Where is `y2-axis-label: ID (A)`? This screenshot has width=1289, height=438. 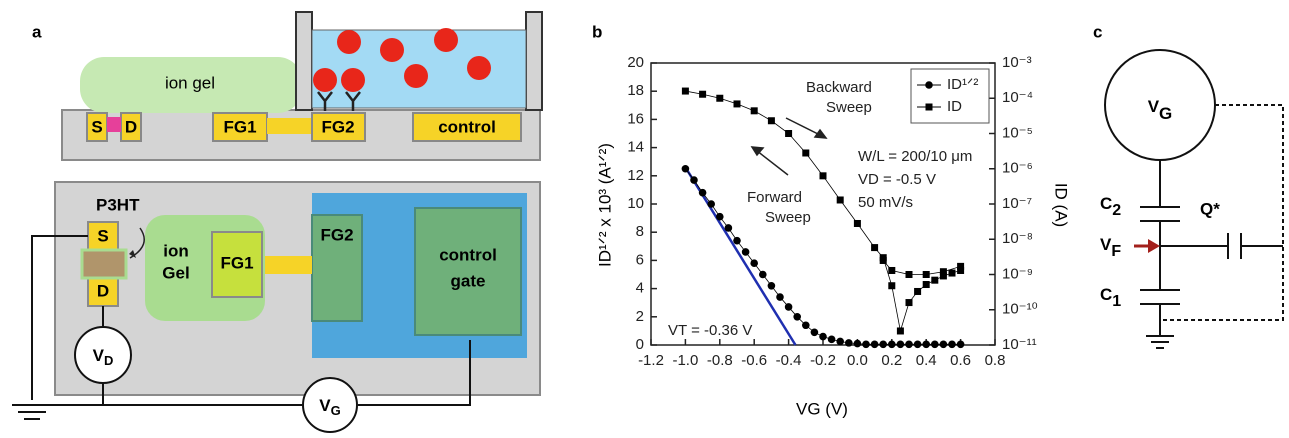
y2-axis-label: ID (A) is located at coordinates (1061, 205).